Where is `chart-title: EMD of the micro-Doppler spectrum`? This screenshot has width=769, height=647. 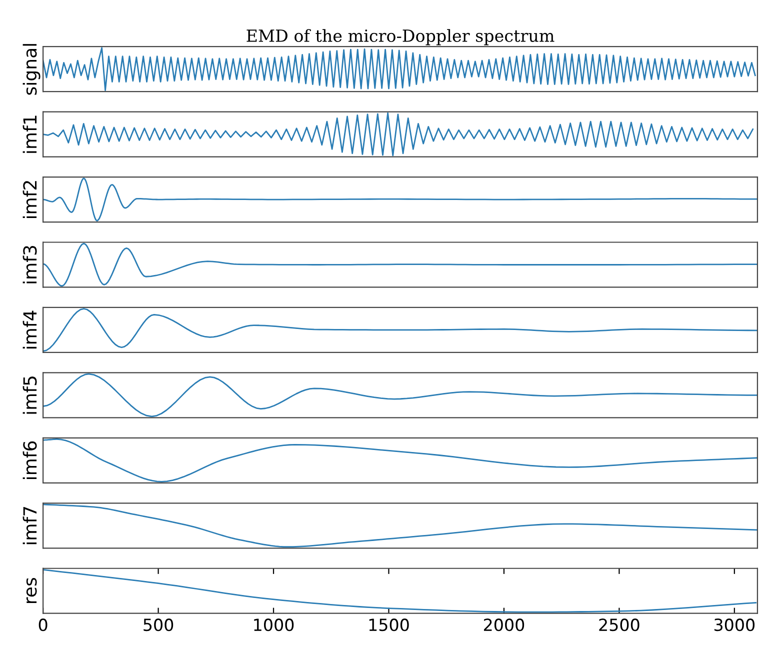
chart-title: EMD of the micro-Doppler spectrum is located at coordinates (400, 37).